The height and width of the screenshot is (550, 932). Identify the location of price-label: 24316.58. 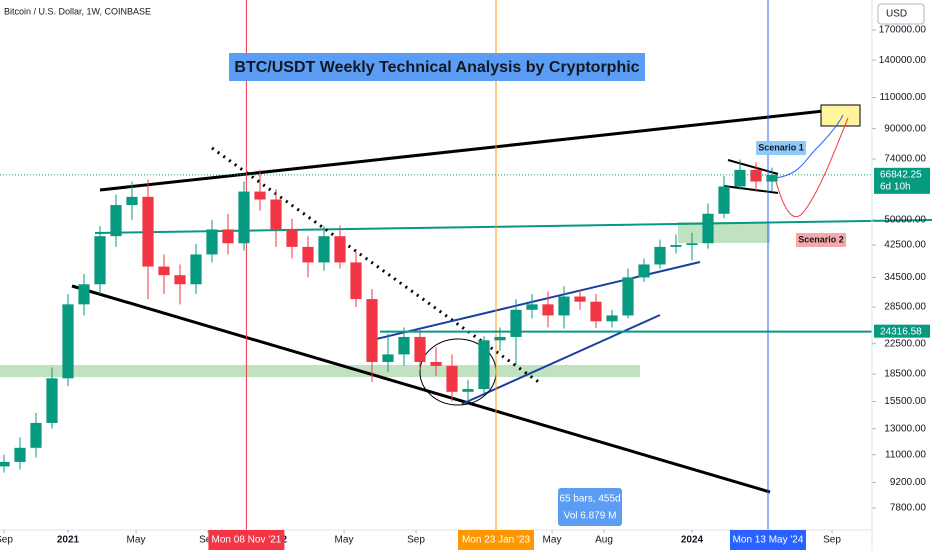
(901, 331).